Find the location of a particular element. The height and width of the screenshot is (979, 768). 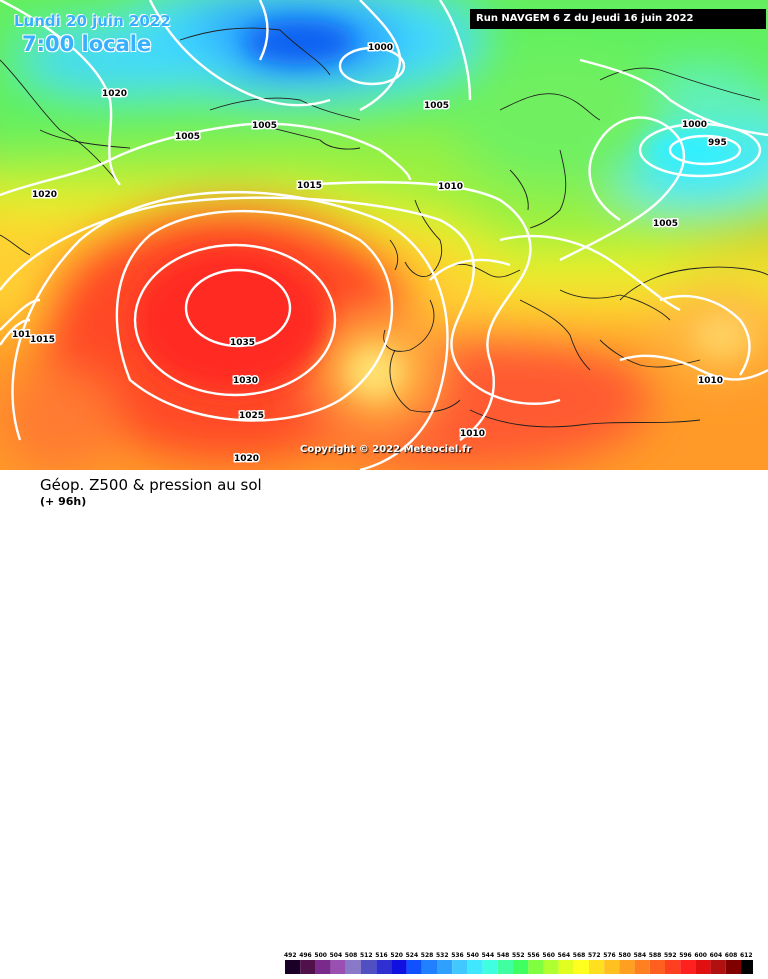

legend-level-label: 560 is located at coordinates (548, 955).